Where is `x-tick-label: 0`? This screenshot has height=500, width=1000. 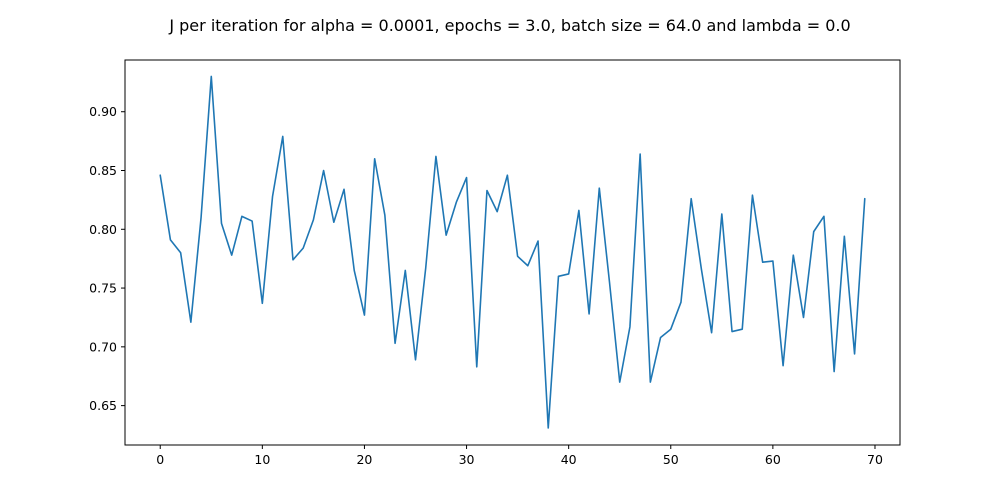 x-tick-label: 0 is located at coordinates (160, 459).